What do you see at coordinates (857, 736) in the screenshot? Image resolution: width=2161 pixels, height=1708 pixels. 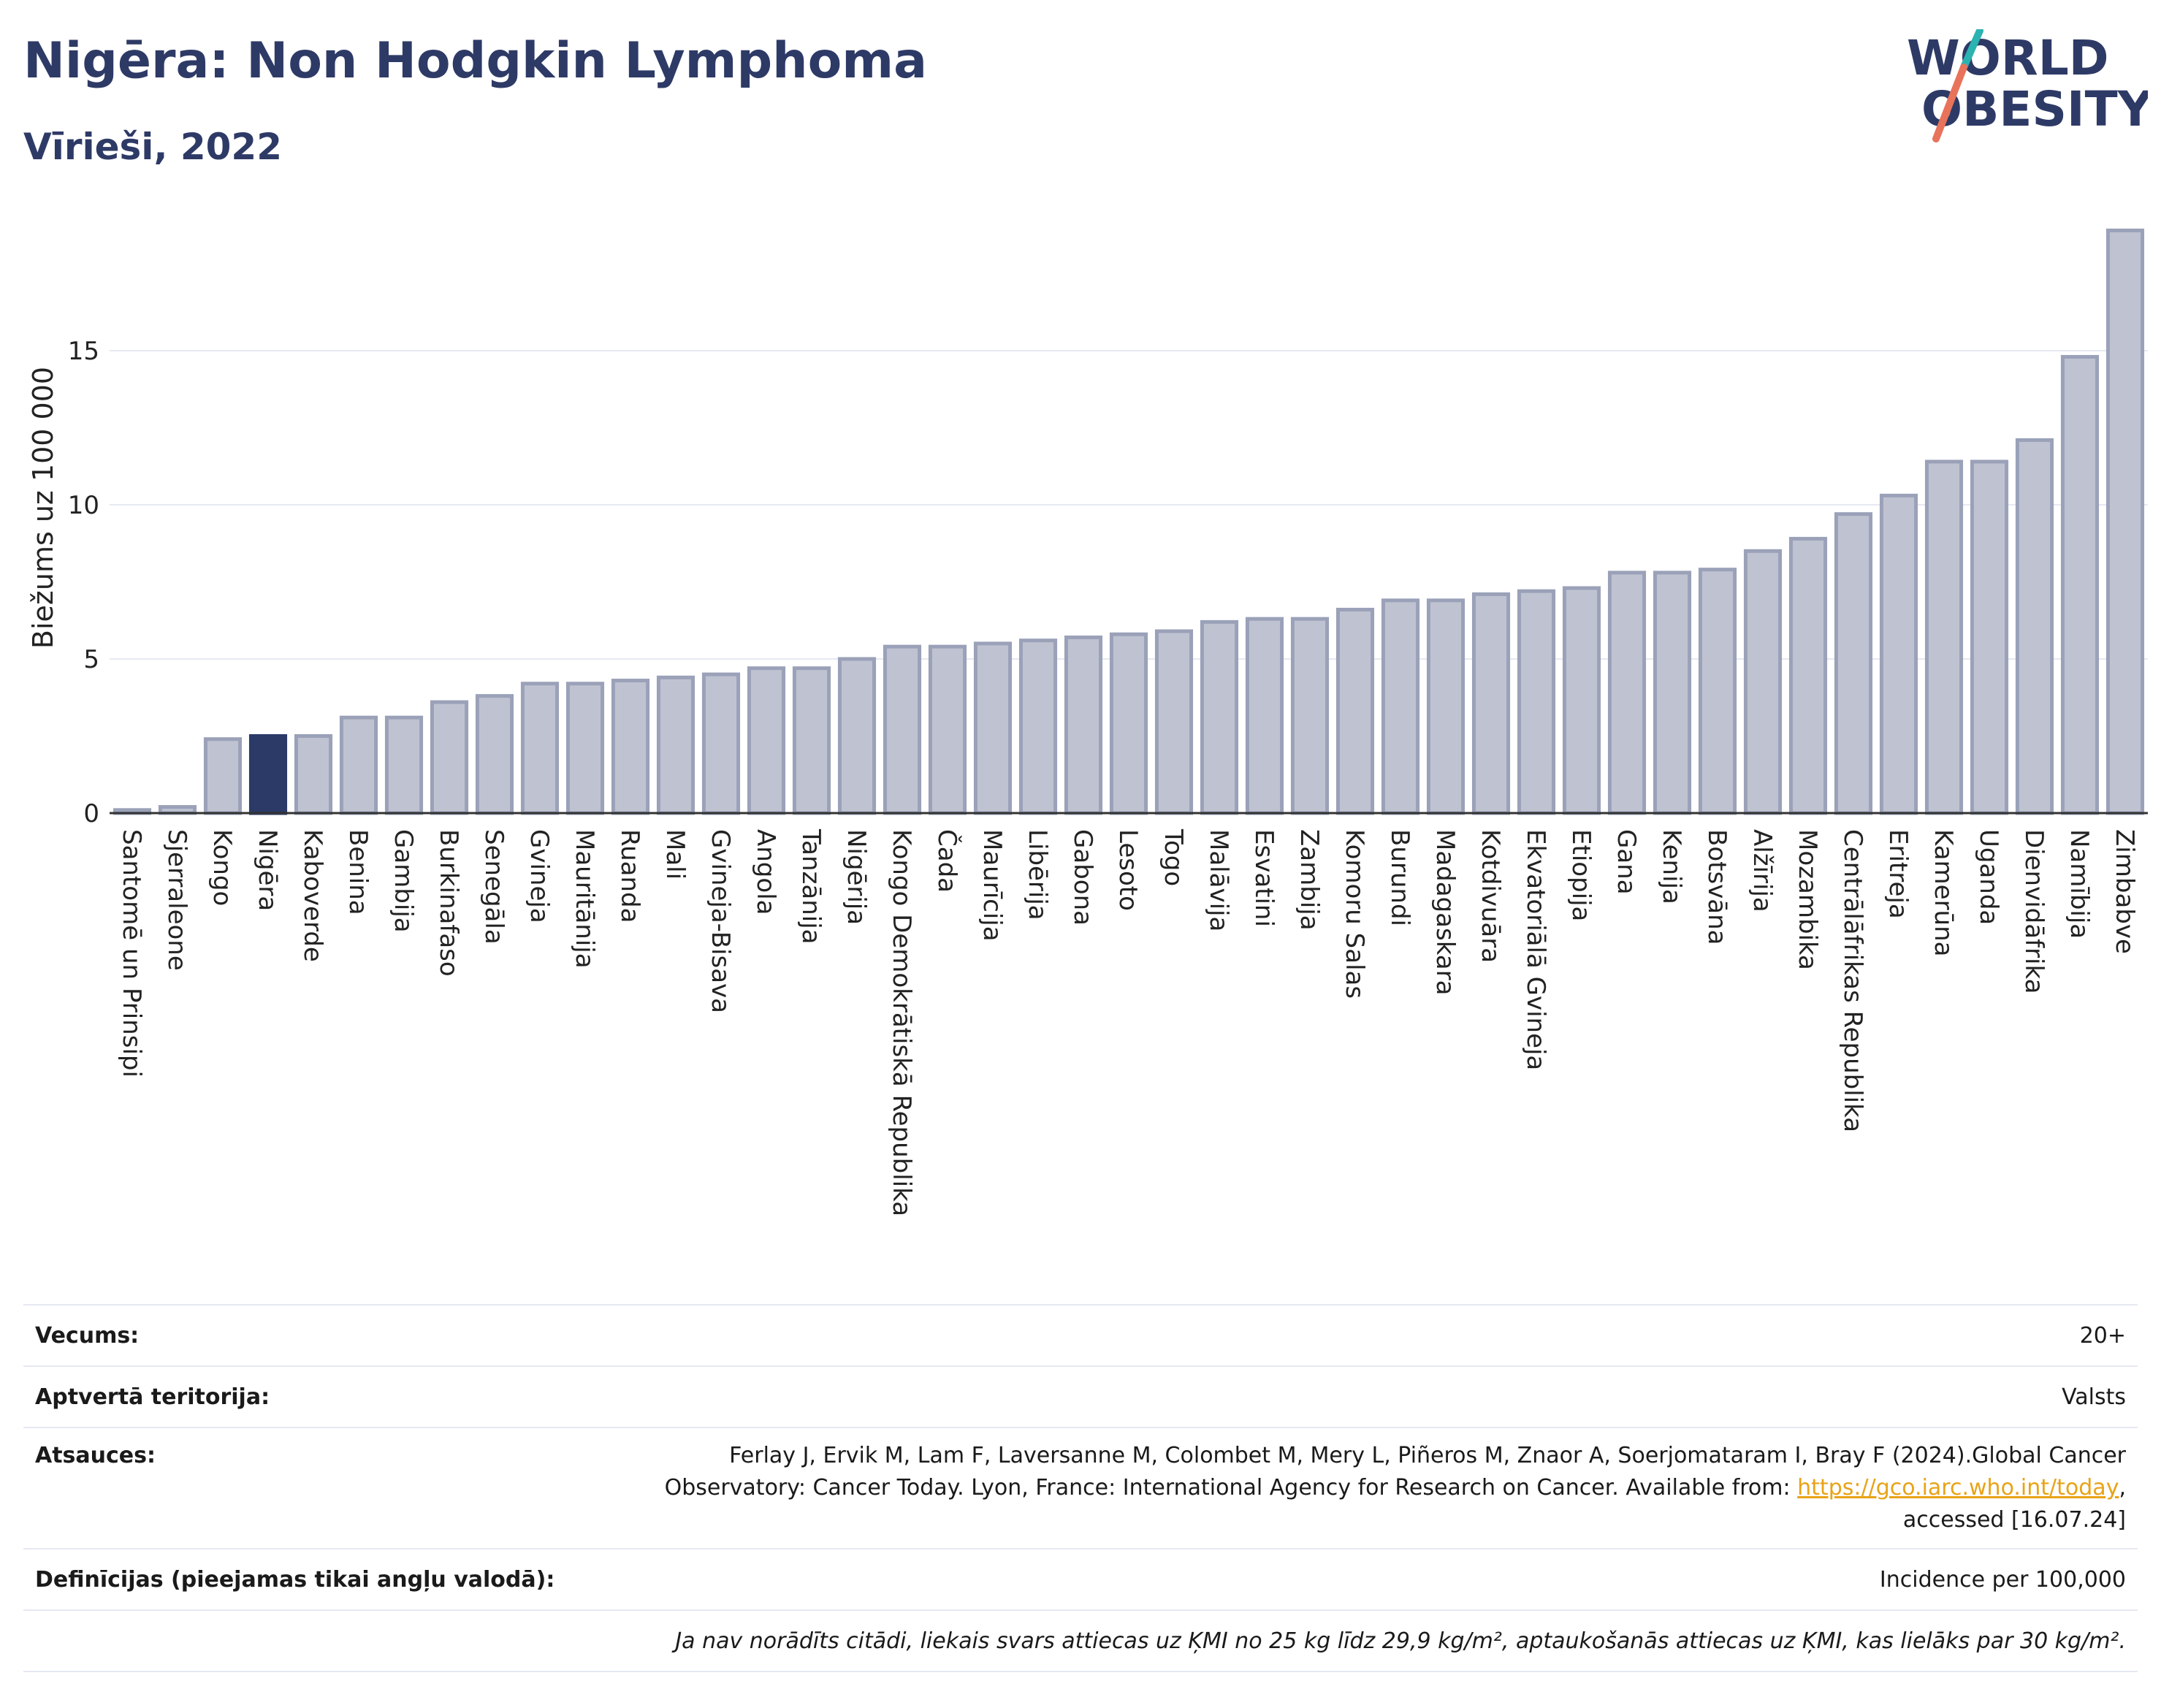 I see `bar-Nigērija` at bounding box center [857, 736].